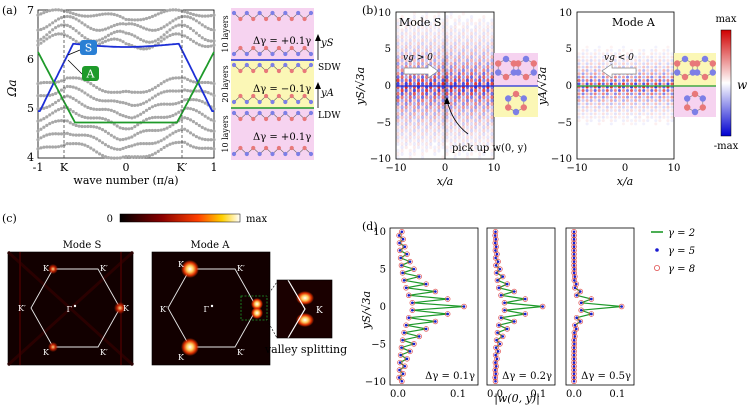  What do you see at coordinates (542, 86) in the screenshot?
I see `bA-ylabel: yA/√3a` at bounding box center [542, 86].